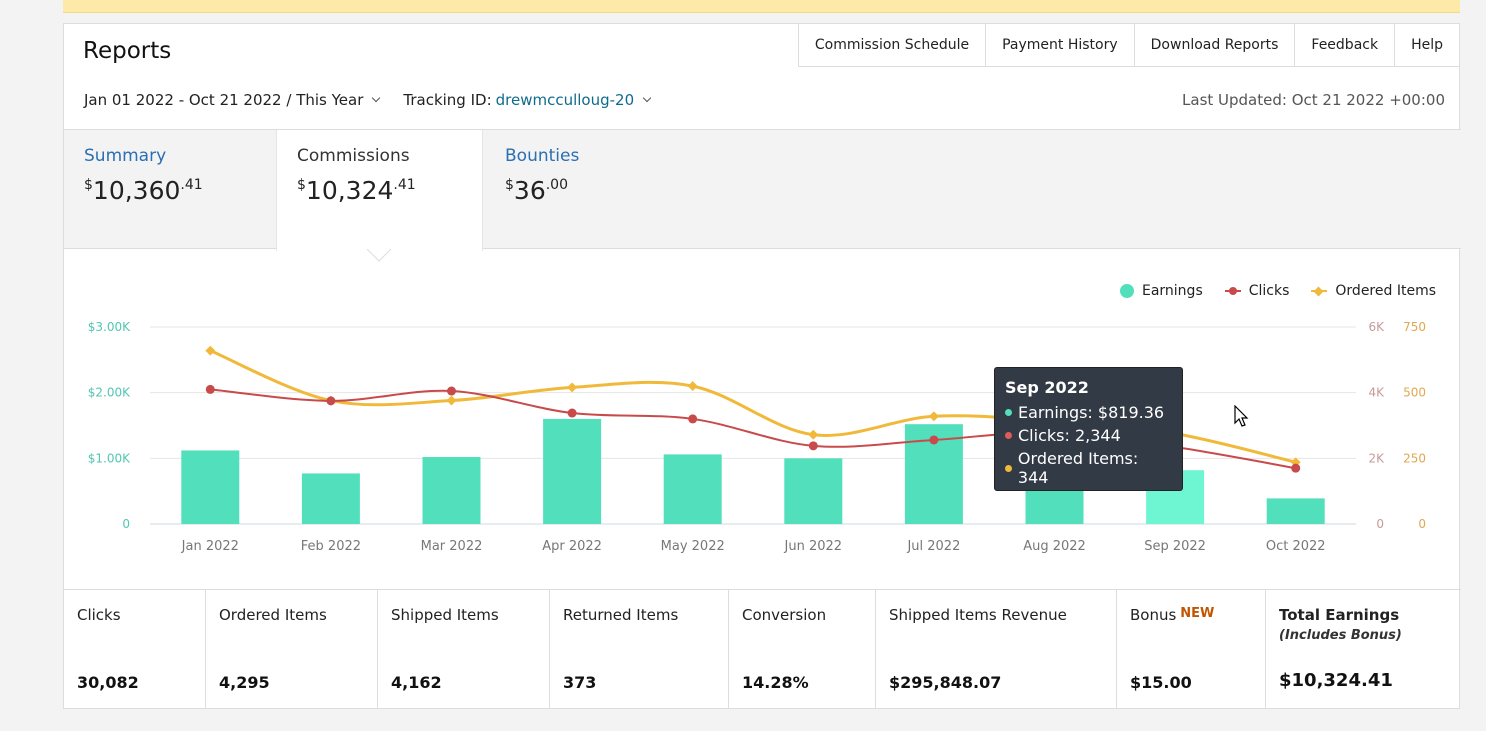  Describe the element at coordinates (136, 190) in the screenshot. I see `amount-whole: 10,360` at that location.